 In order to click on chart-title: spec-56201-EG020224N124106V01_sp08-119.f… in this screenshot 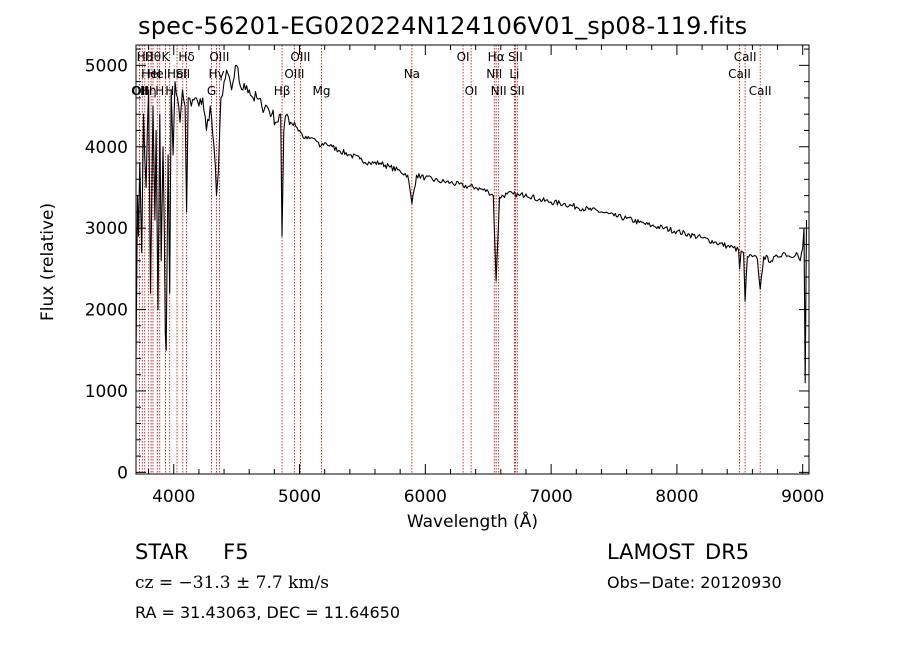, I will do `click(443, 26)`.